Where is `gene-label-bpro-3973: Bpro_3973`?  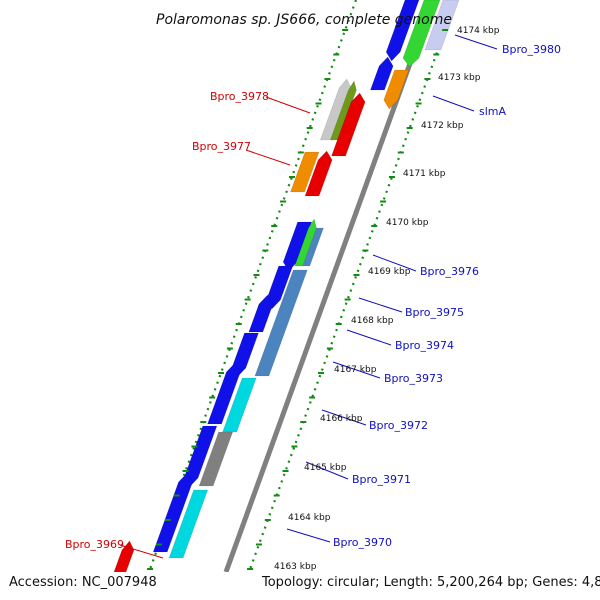 gene-label-bpro-3973: Bpro_3973 is located at coordinates (413, 378).